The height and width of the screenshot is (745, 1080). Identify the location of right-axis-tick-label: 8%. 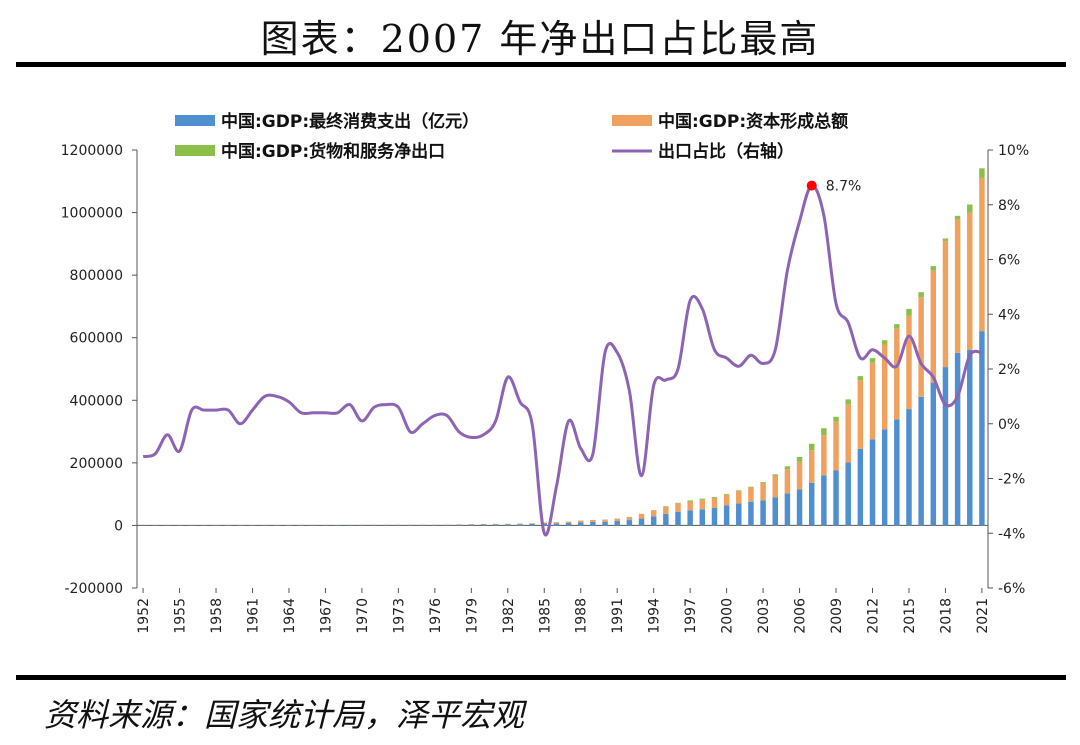
(1009, 206).